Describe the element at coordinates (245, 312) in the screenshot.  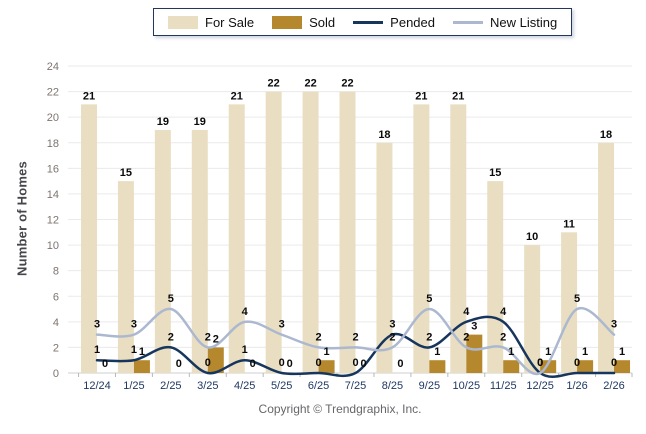
I see `new-listing-value-label: 4` at that location.